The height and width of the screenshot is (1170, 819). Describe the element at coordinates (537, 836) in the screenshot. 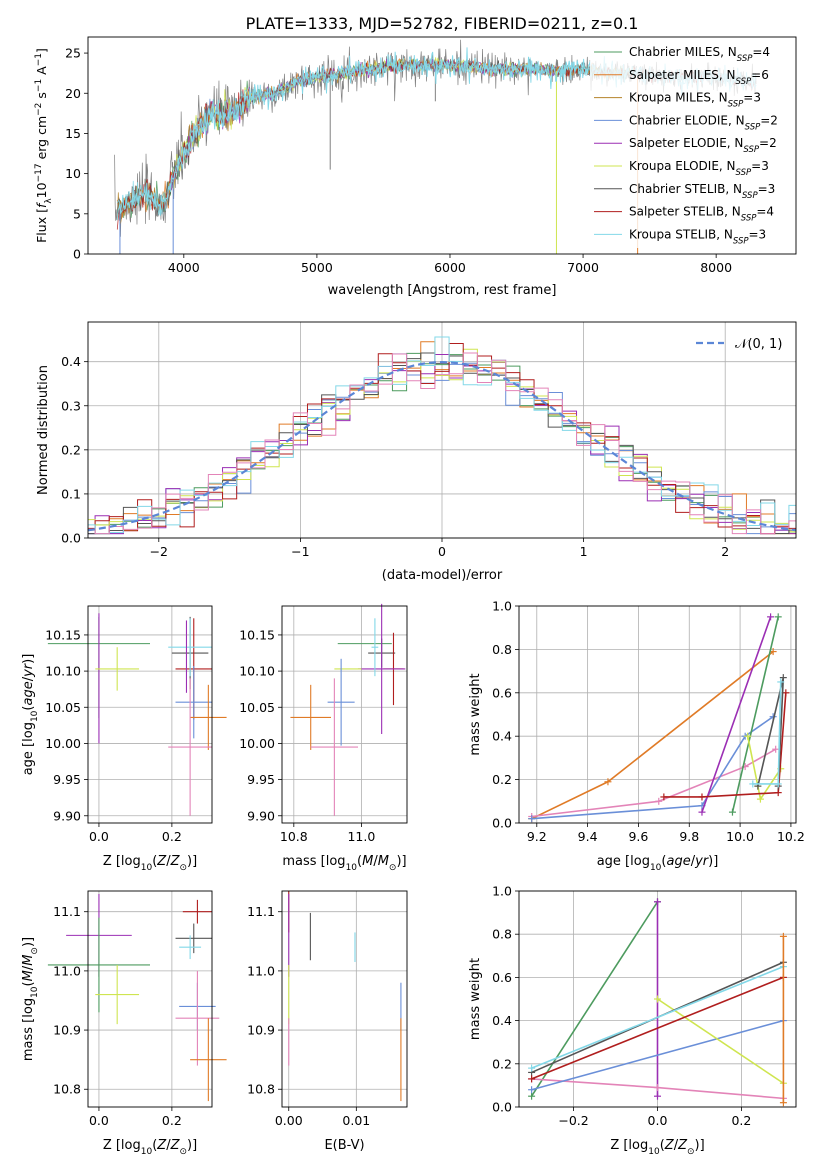

I see `x-tick-label: 9.2` at that location.